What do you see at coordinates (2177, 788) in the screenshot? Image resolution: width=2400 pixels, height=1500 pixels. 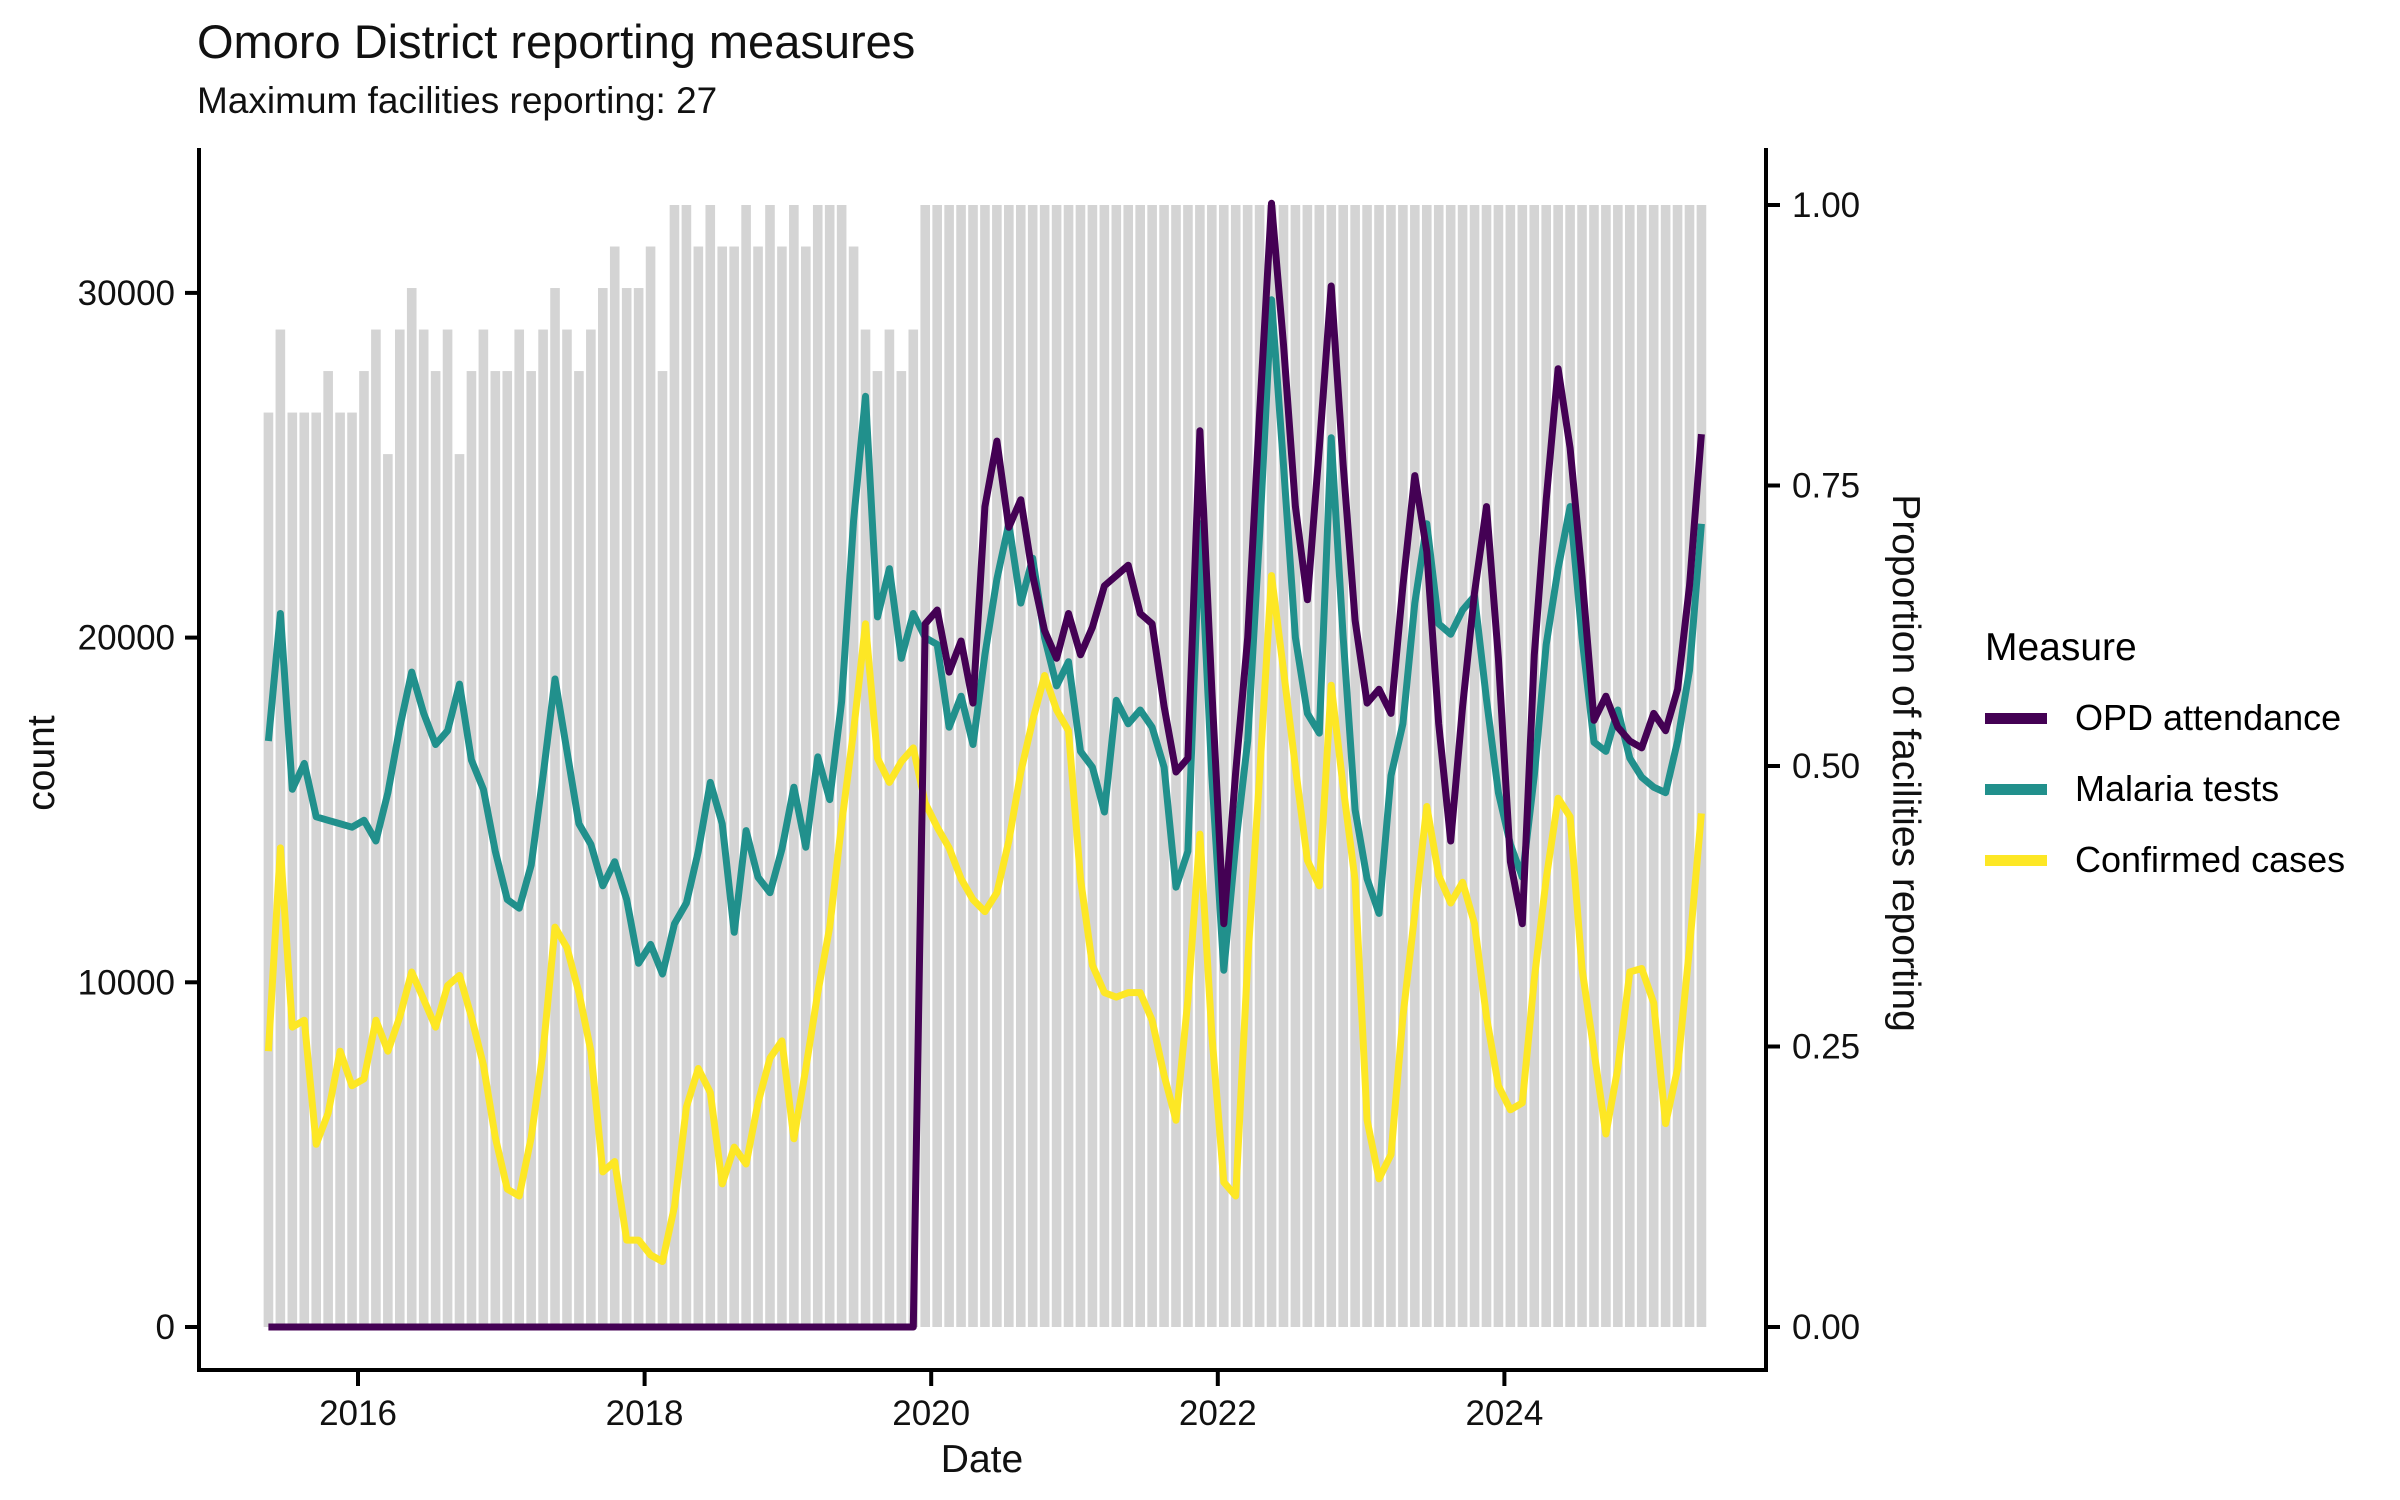 I see `legend-label: Malaria tests` at bounding box center [2177, 788].